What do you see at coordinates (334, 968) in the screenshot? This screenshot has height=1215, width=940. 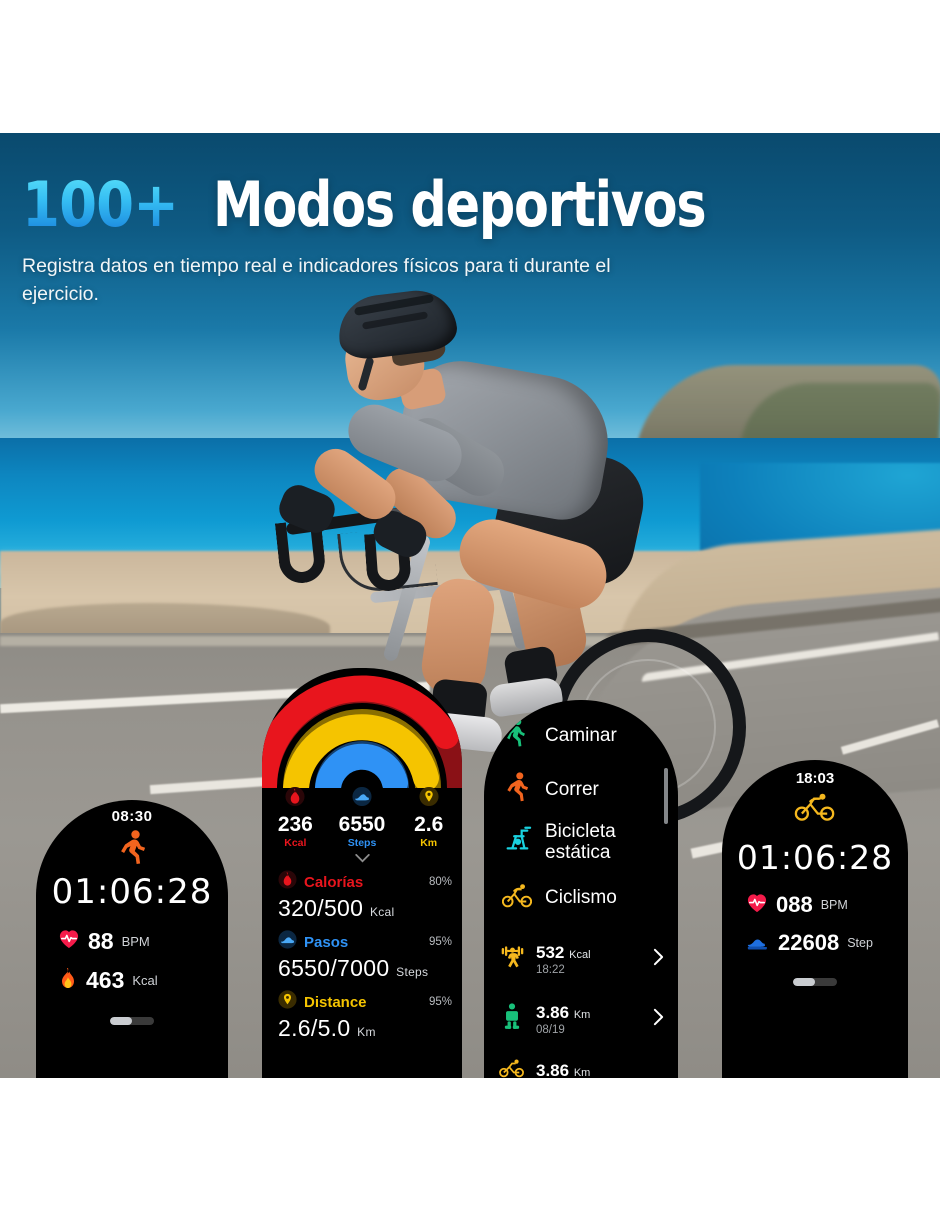 I see `detail-steps-value: 6550/7000` at bounding box center [334, 968].